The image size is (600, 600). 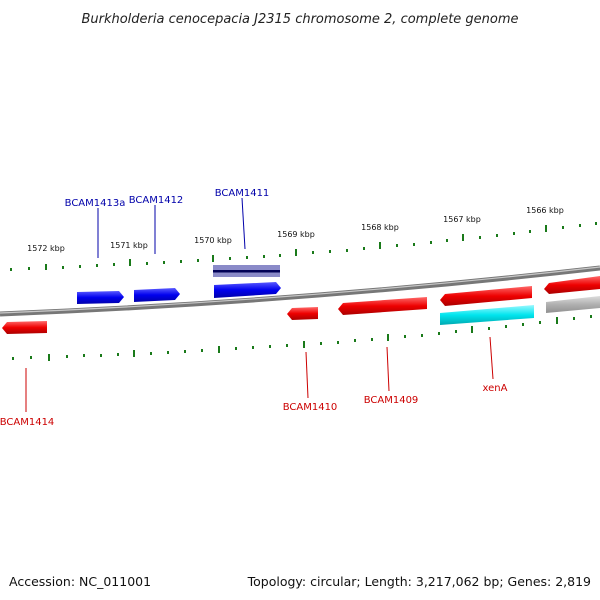 I want to click on chromosome-backbone-highlight, so click(x=300, y=290).